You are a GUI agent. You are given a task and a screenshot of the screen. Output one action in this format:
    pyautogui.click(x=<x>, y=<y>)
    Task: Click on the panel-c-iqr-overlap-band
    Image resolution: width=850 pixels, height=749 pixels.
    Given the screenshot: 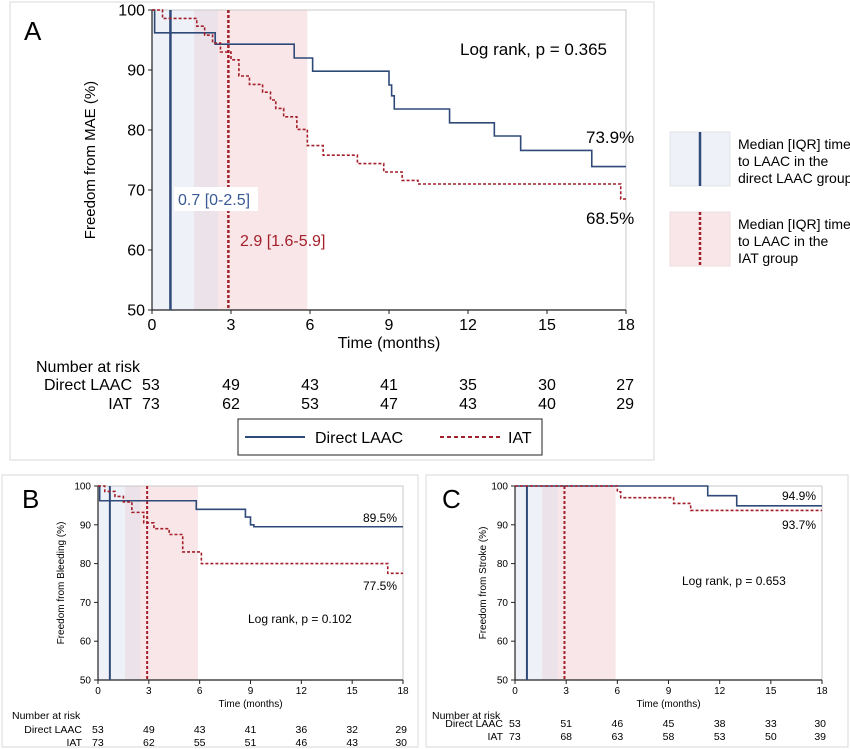 What is the action you would take?
    pyautogui.click(x=550, y=583)
    